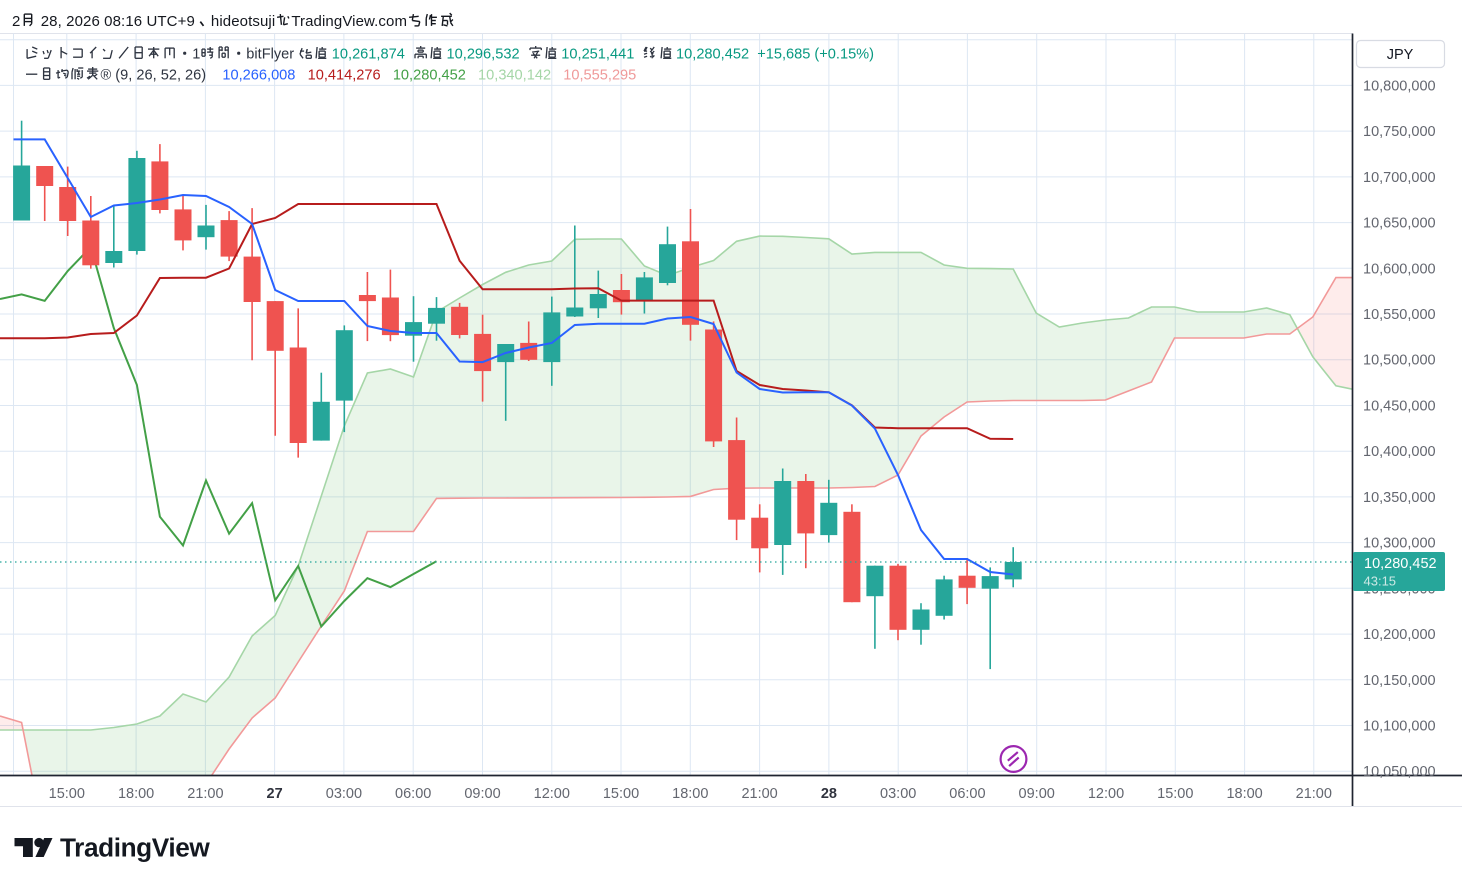 This screenshot has width=1462, height=891. Describe the element at coordinates (275, 794) in the screenshot. I see `svg-text: 27` at that location.